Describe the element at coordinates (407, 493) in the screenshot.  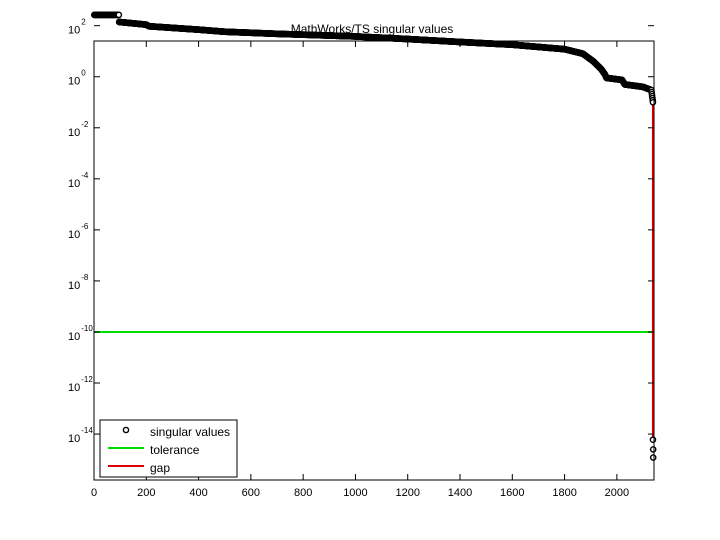
I see `x-tick-label: 1200` at that location.